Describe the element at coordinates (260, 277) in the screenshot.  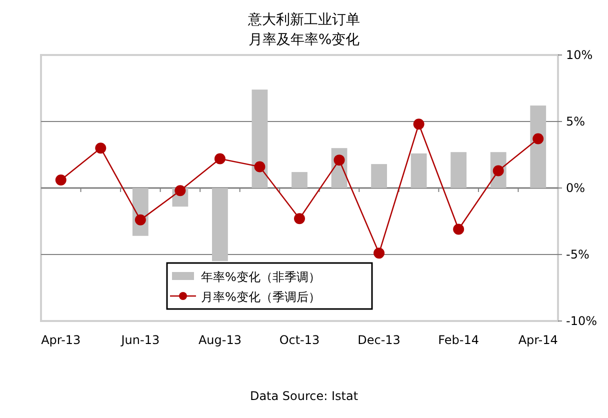
I see `legend-label: 年率%变化（非季调）` at that location.